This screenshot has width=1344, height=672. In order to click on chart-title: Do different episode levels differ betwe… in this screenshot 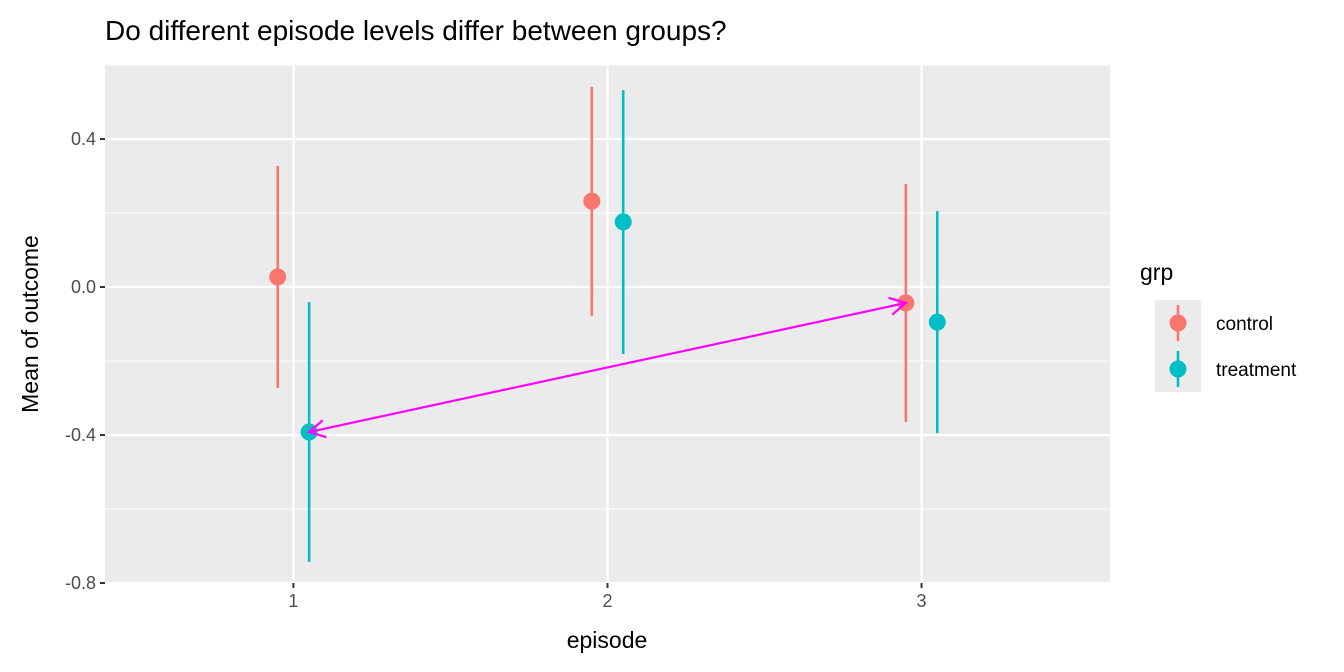, I will do `click(416, 30)`.